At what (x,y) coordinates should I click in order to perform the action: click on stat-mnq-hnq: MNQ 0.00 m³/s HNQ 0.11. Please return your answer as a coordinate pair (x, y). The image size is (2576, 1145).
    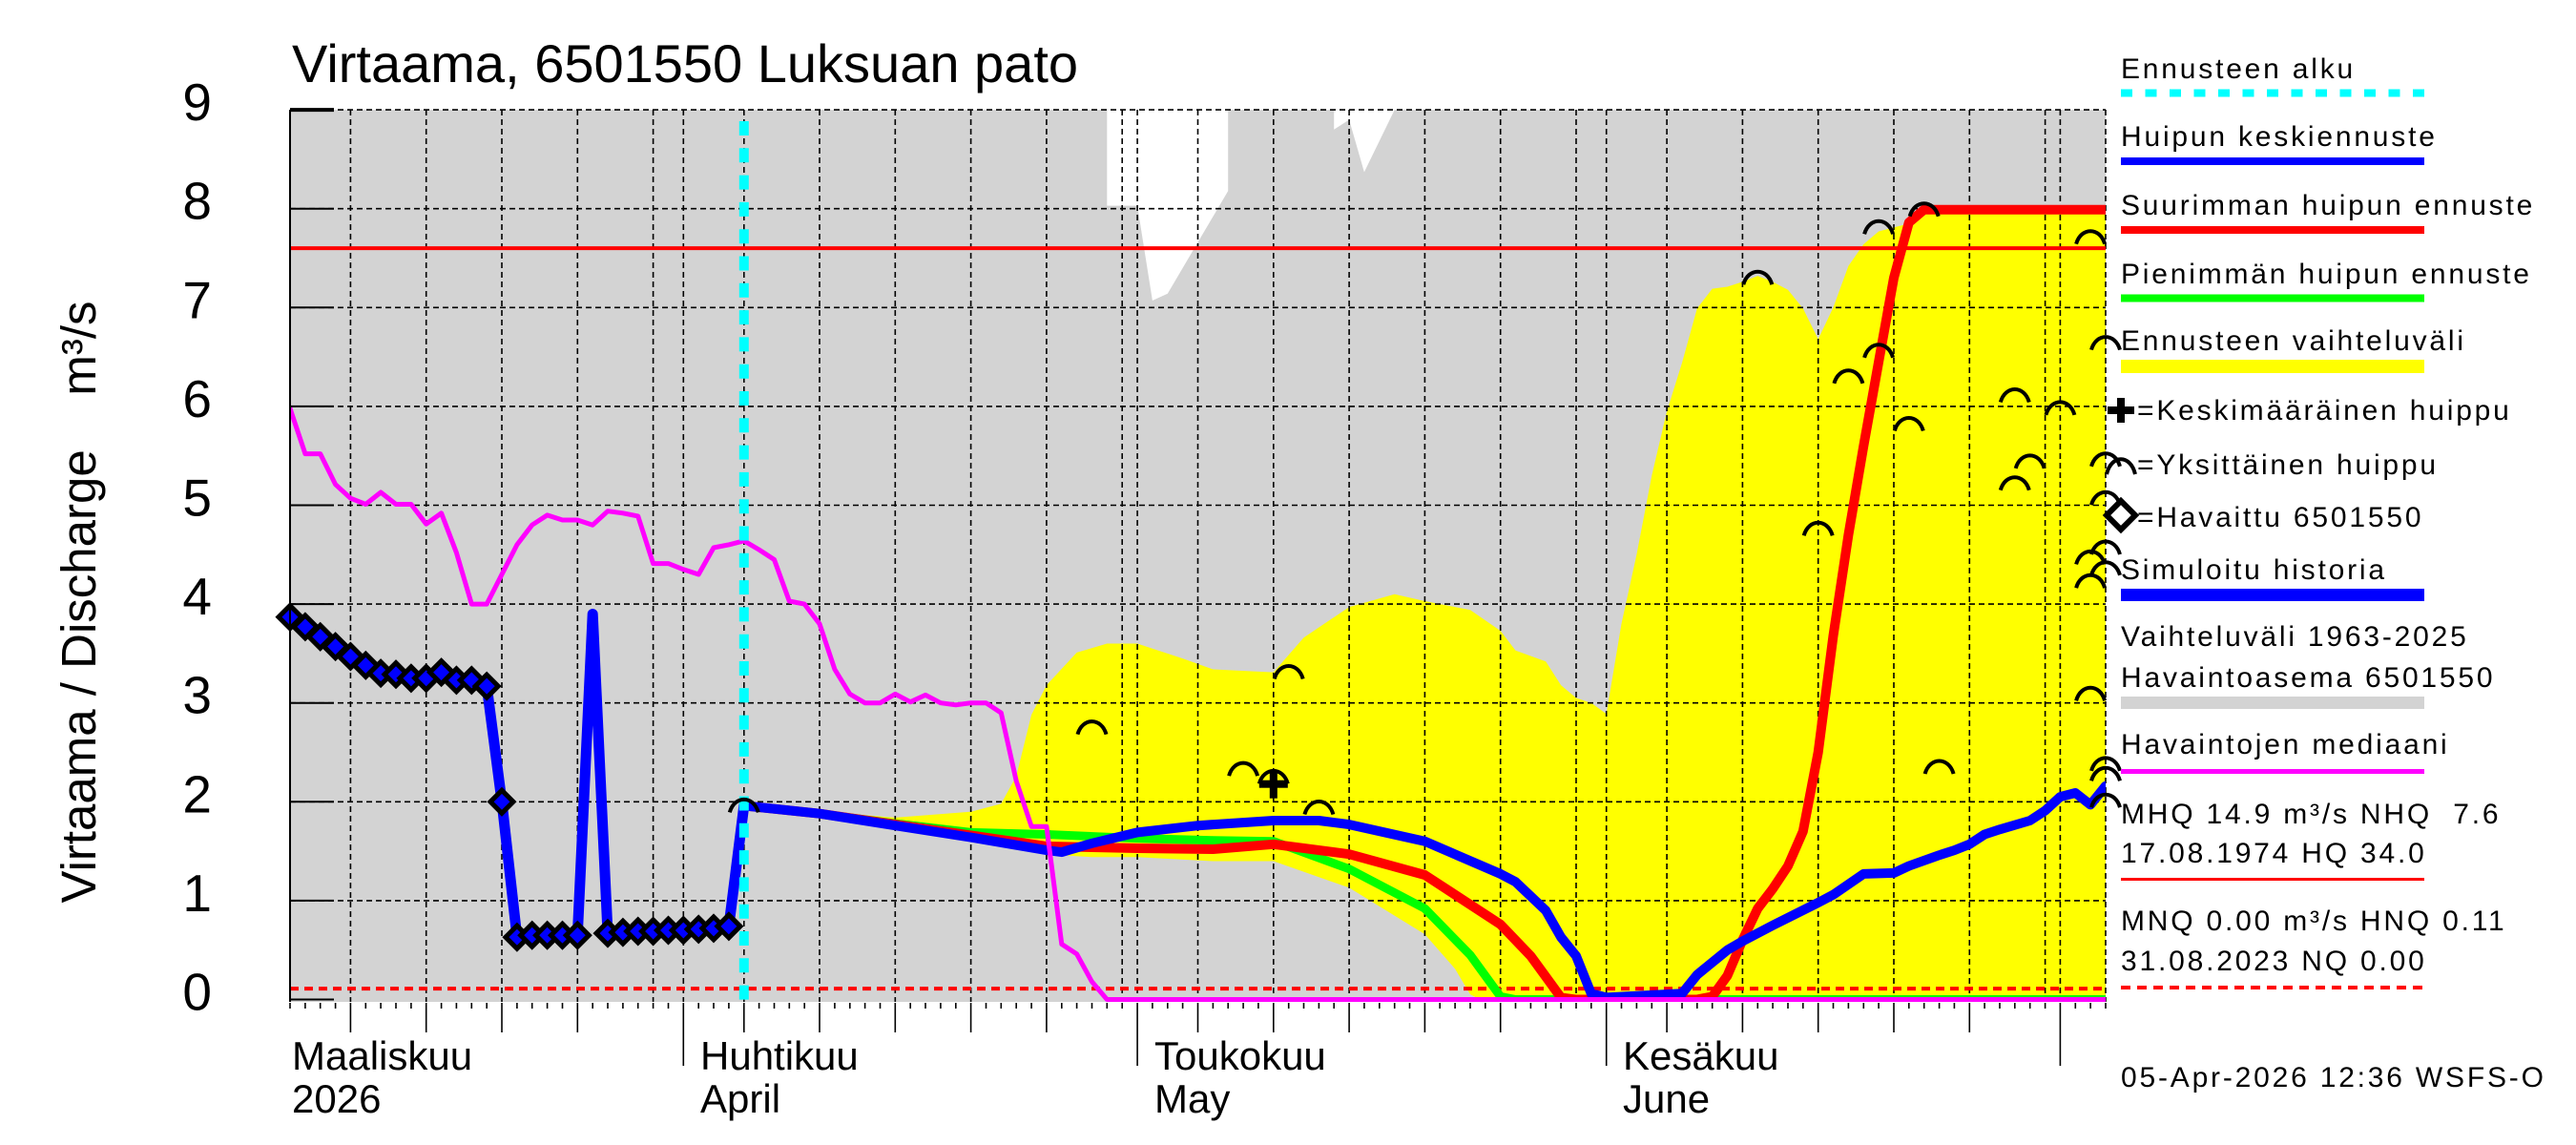
    Looking at the image, I should click on (2313, 922).